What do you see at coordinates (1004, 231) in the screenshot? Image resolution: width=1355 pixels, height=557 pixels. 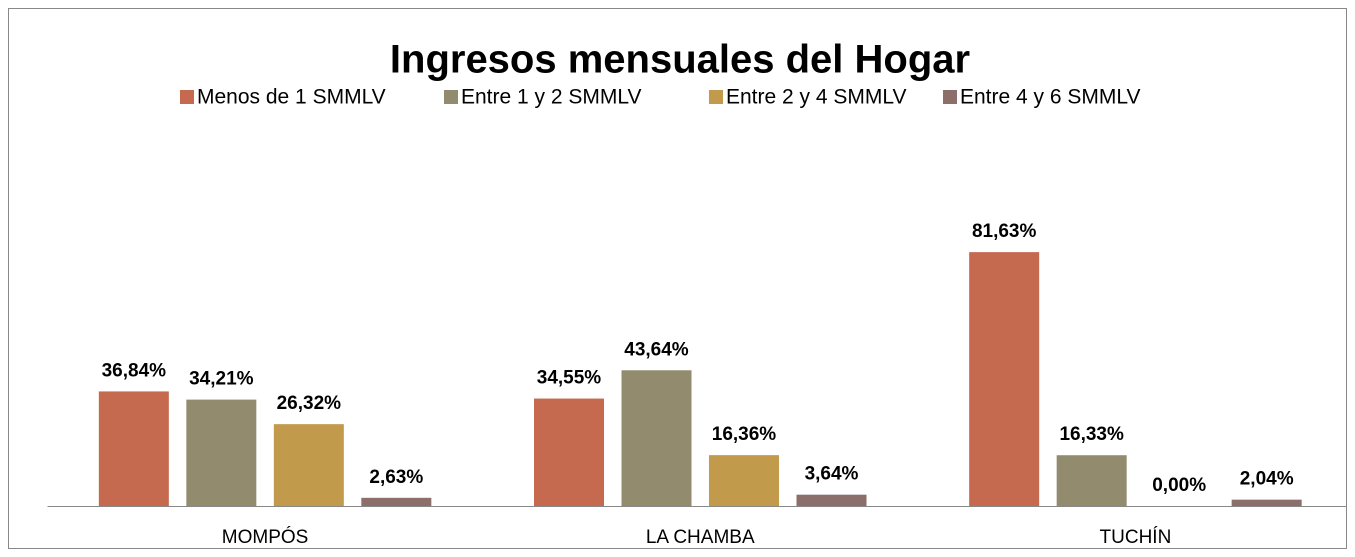 I see `data-label: 81,63%` at bounding box center [1004, 231].